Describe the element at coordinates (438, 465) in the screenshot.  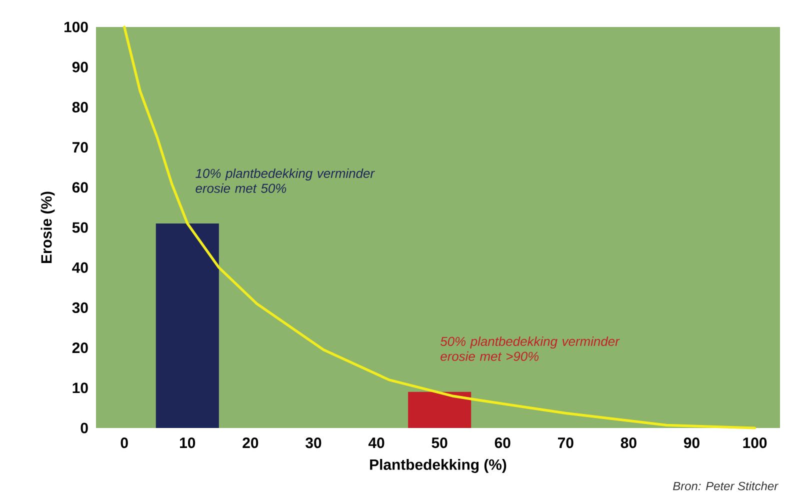
I see `x-axis-title: Plantbedekking (%)` at that location.